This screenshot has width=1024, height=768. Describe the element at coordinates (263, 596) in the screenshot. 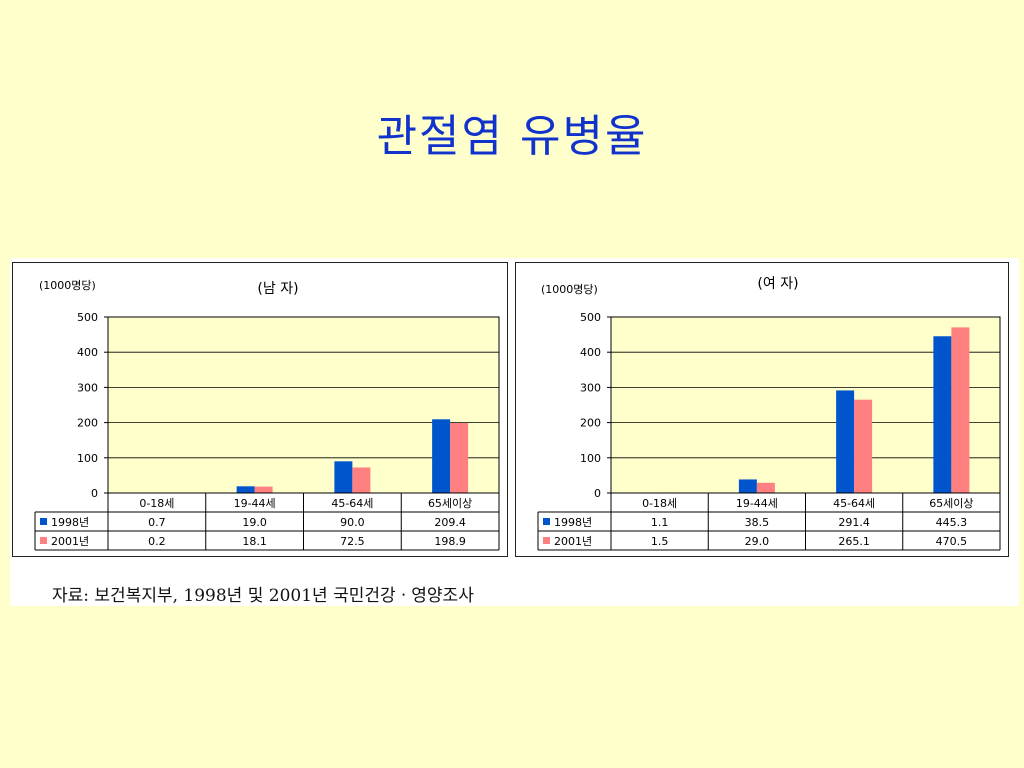

I see `source-note: 자료: 보건복지부, 1998년 및 2001년 국민건강ㆍ영양조사` at that location.